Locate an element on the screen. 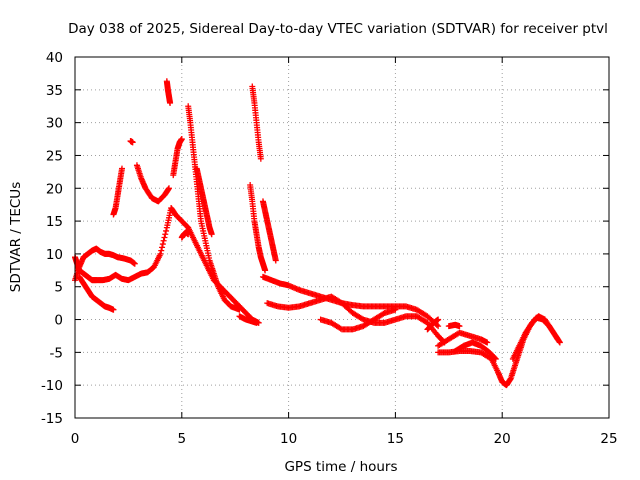 This screenshot has width=640, height=480. x-tick-label: 25 is located at coordinates (608, 439).